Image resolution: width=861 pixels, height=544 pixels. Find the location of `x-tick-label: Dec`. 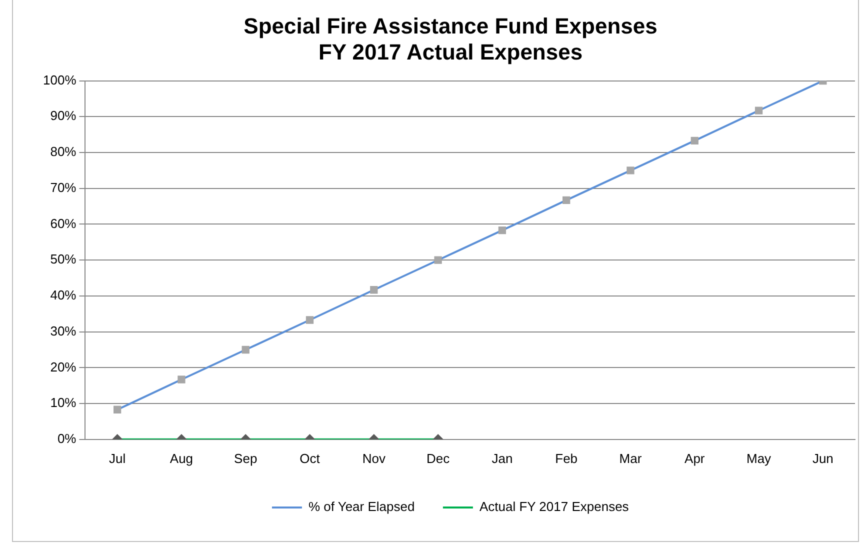

x-tick-label: Dec is located at coordinates (438, 458).